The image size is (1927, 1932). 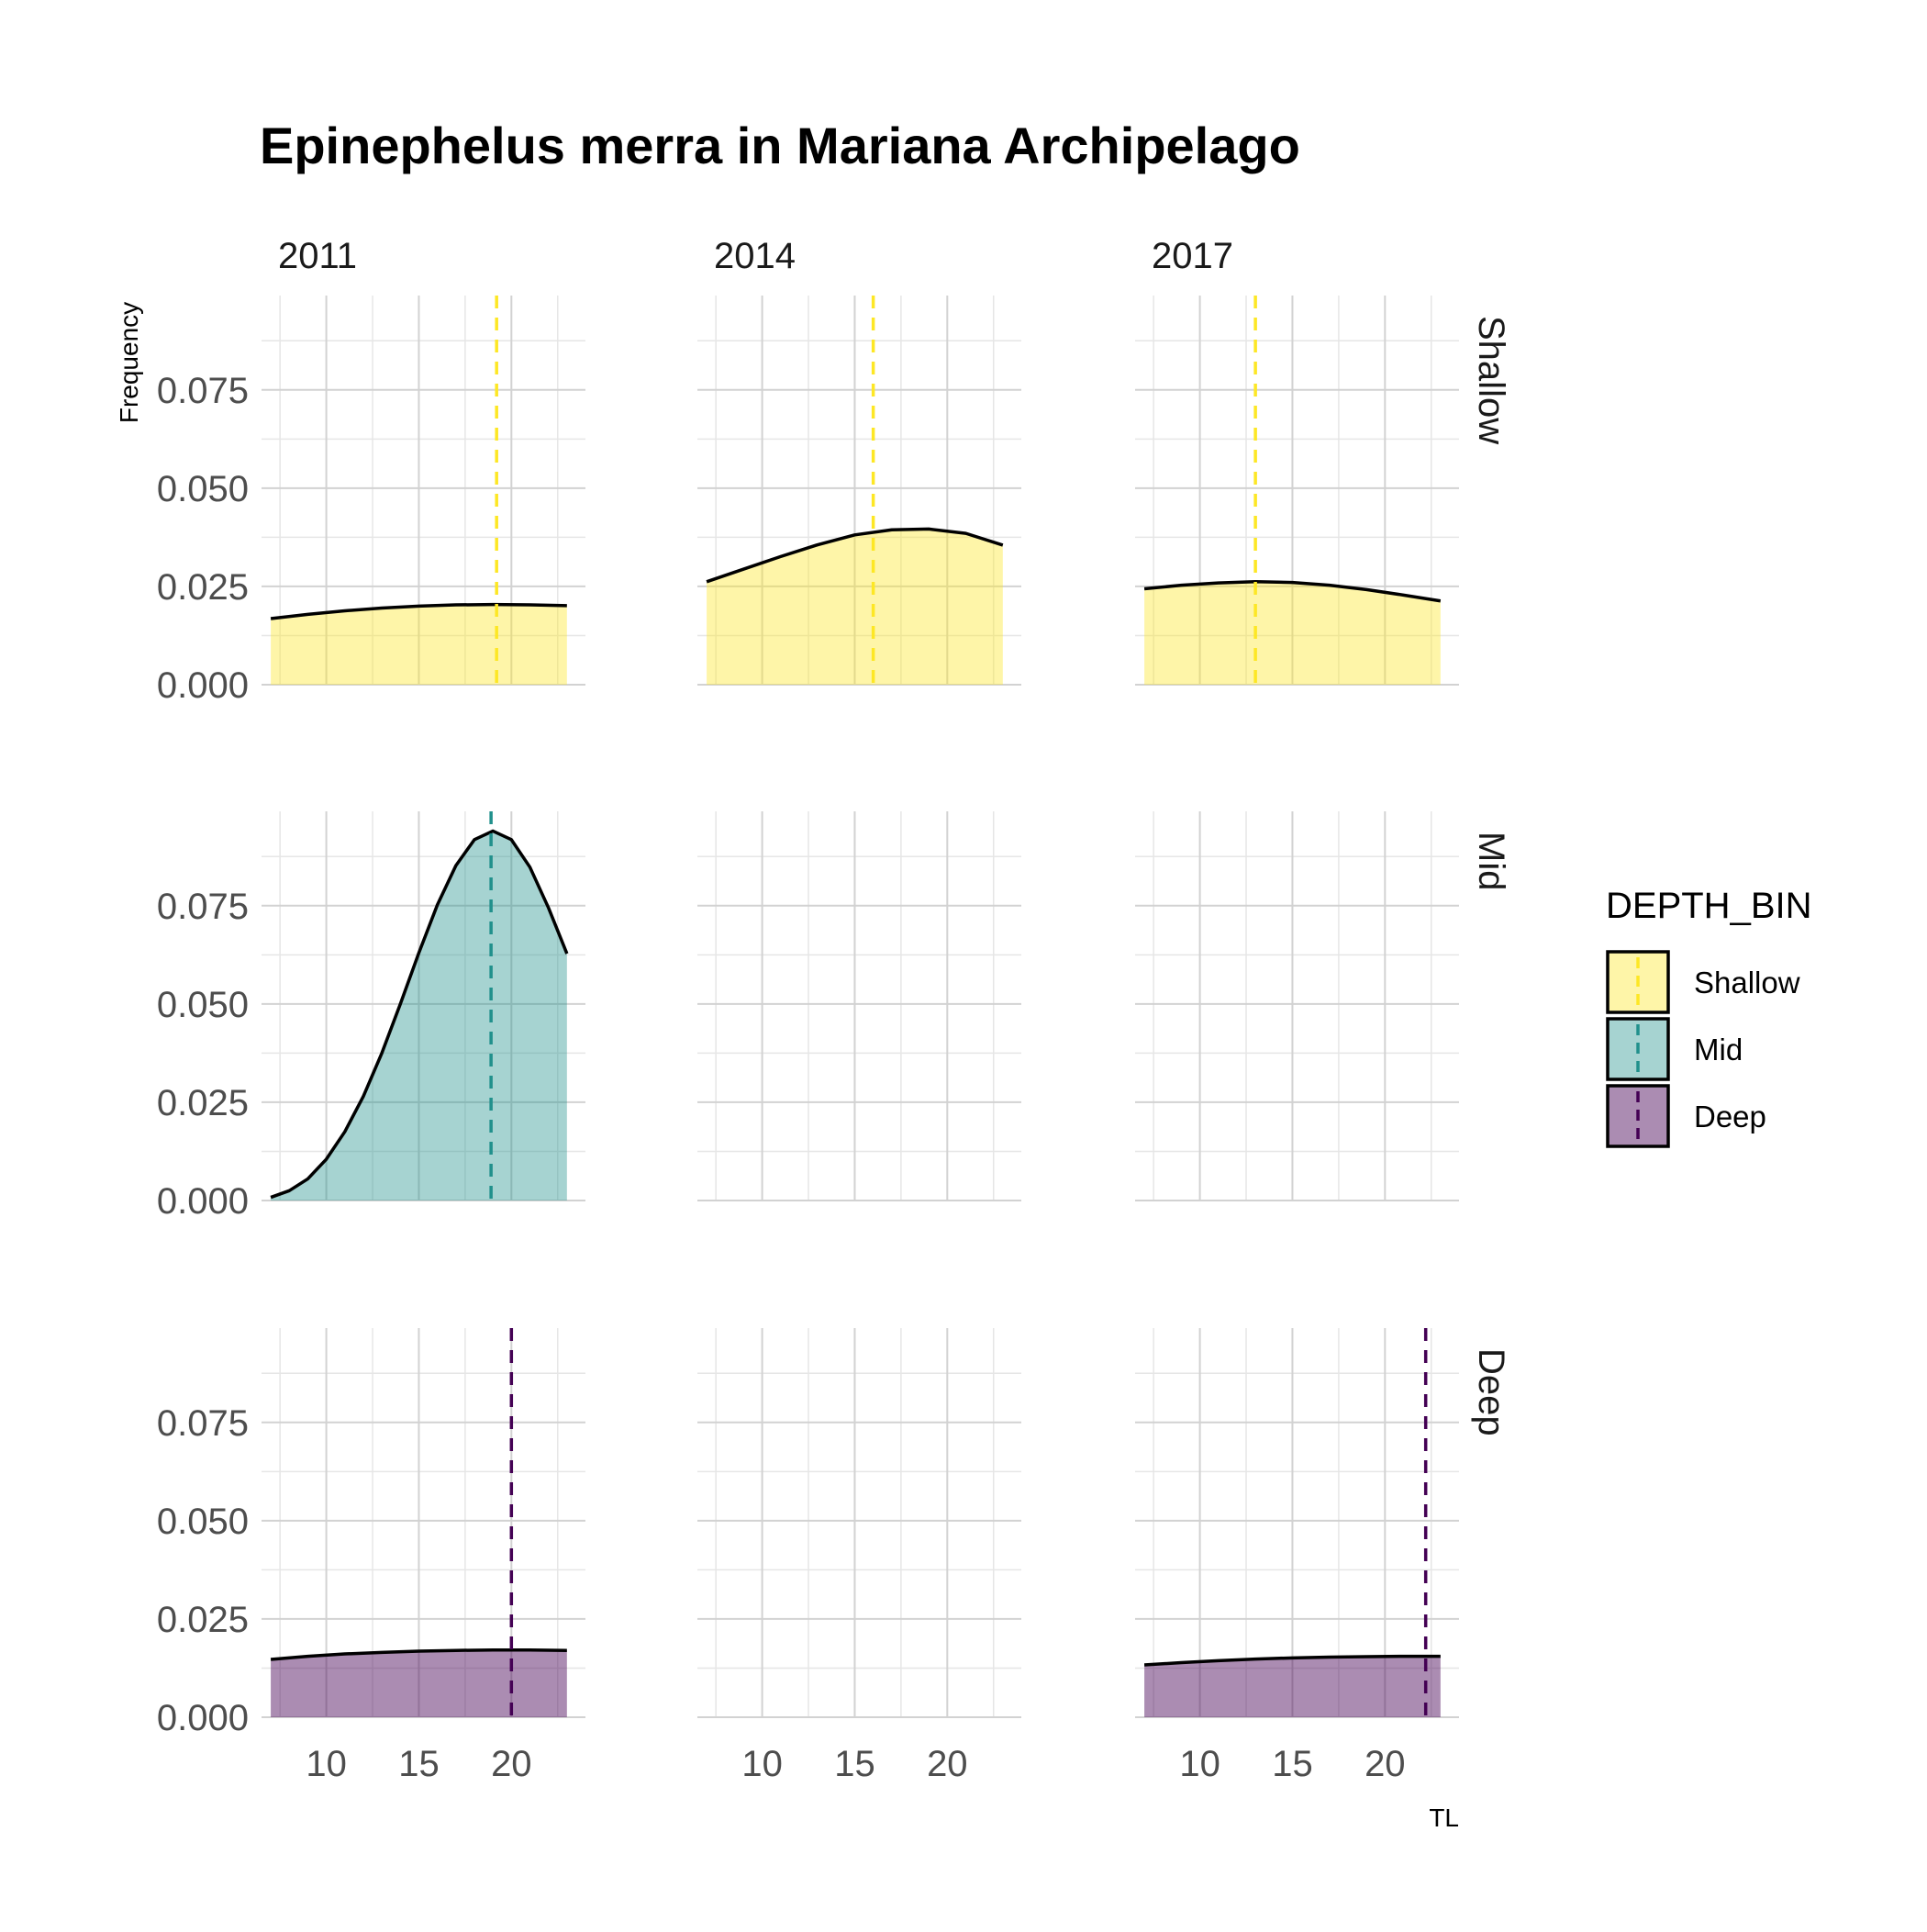 I want to click on x-axis-label: TL, so click(x=1444, y=1818).